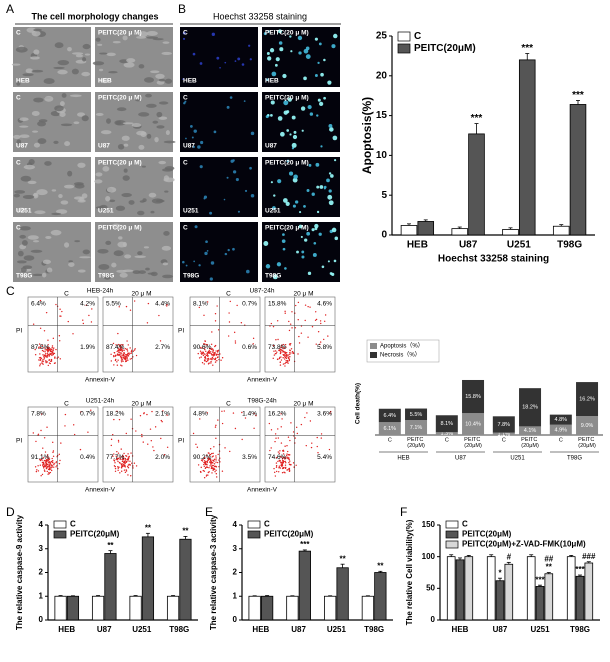 This screenshot has width=610, height=662. What do you see at coordinates (105, 81) in the screenshot?
I see `cell-line-label: HEB` at bounding box center [105, 81].